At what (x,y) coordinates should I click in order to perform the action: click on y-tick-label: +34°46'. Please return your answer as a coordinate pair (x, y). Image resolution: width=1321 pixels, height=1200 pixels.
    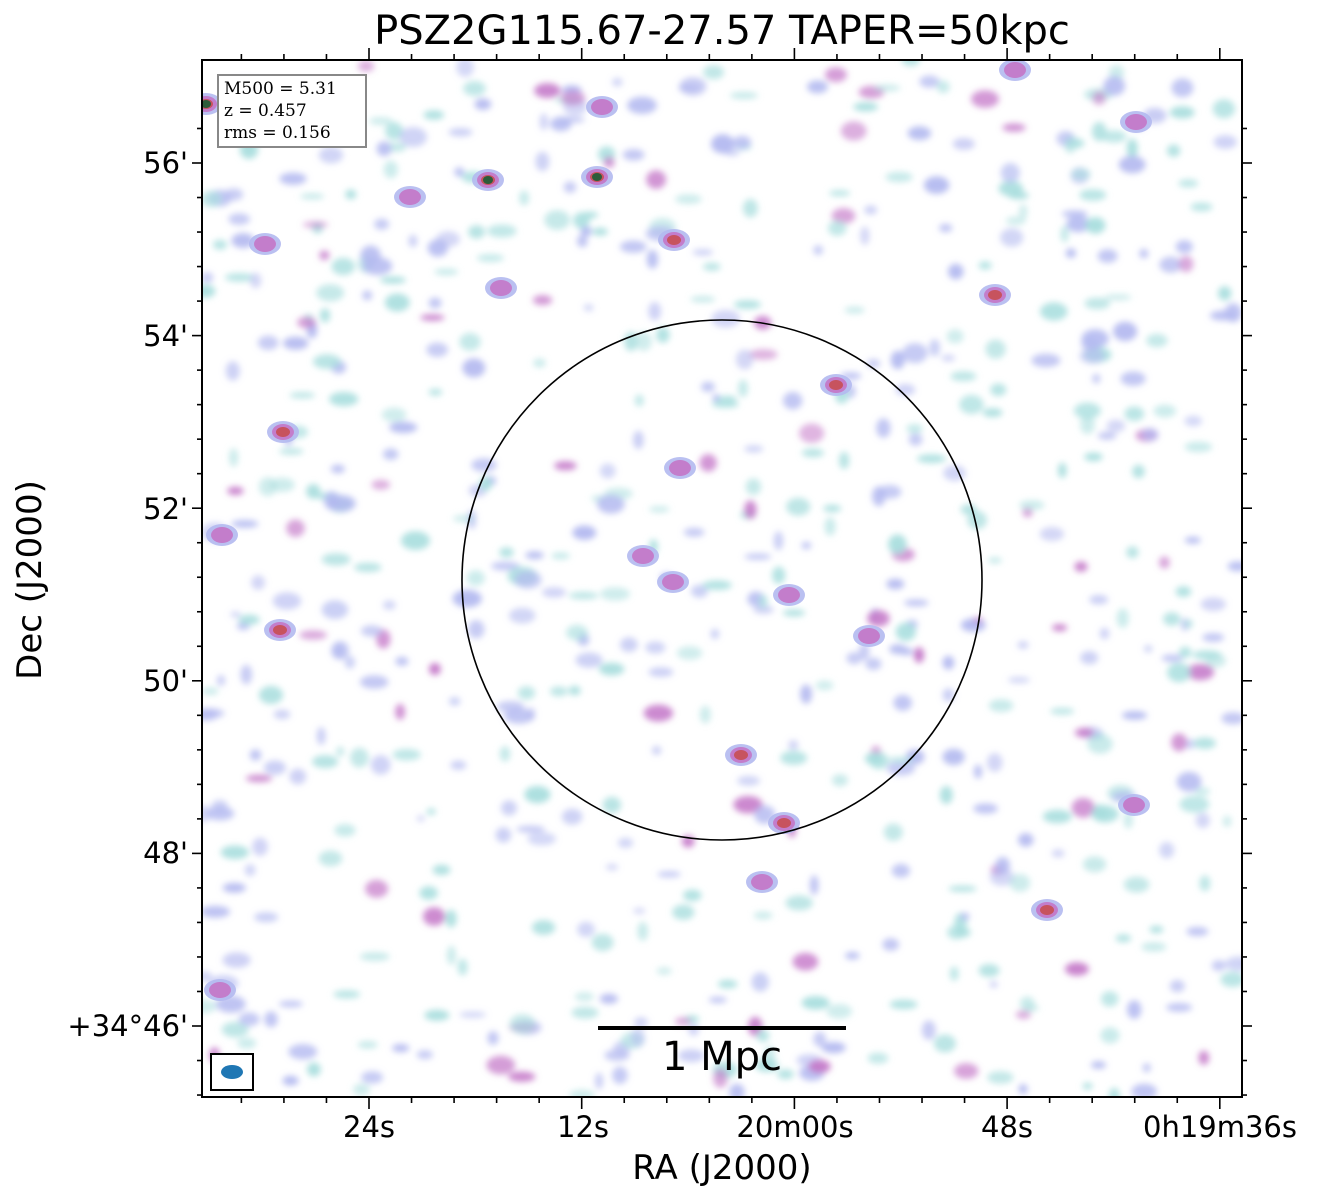
    Looking at the image, I should click on (127, 1026).